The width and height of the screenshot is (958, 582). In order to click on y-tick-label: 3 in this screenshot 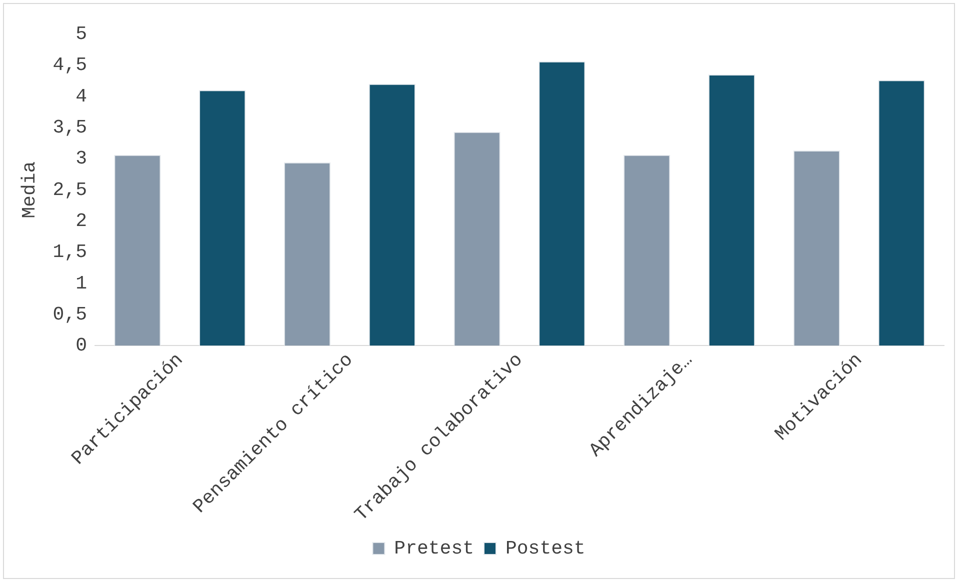, I will do `click(82, 159)`.